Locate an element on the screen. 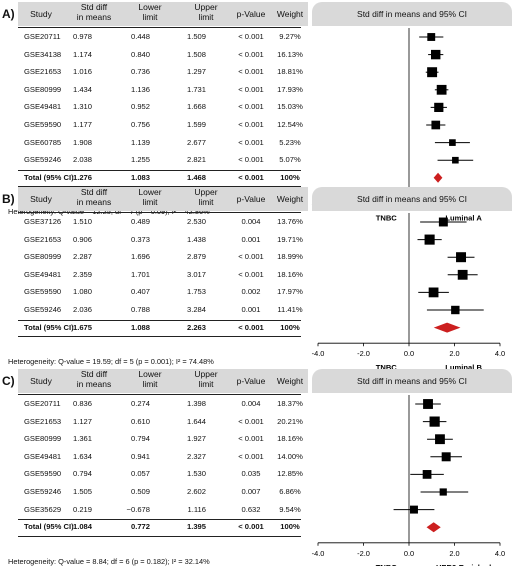 The height and width of the screenshot is (566, 517). upper-limit-cell: 1.530 is located at coordinates (196, 474).